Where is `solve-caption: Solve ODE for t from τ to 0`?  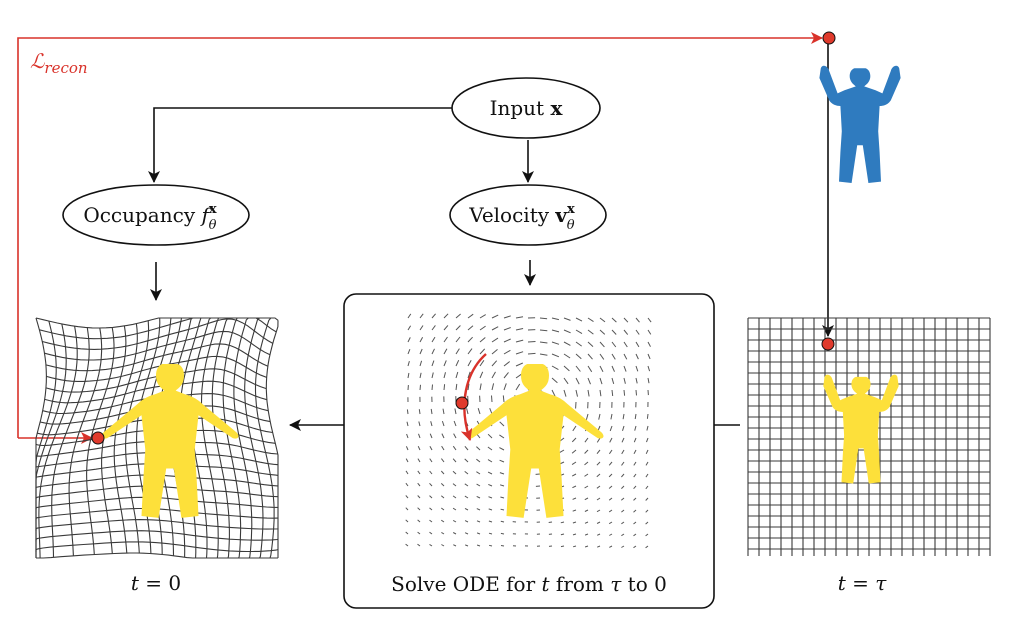 solve-caption: Solve ODE for t from τ to 0 is located at coordinates (529, 584).